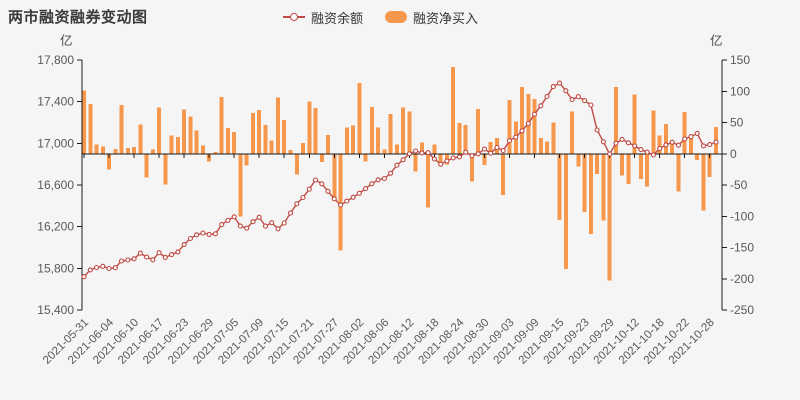 Image resolution: width=800 pixels, height=400 pixels. Describe the element at coordinates (740, 60) in the screenshot. I see `y-right-tick-label: 150` at that location.